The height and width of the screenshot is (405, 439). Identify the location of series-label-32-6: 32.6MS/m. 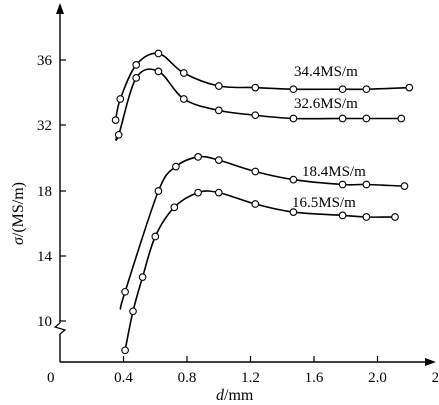
(326, 104).